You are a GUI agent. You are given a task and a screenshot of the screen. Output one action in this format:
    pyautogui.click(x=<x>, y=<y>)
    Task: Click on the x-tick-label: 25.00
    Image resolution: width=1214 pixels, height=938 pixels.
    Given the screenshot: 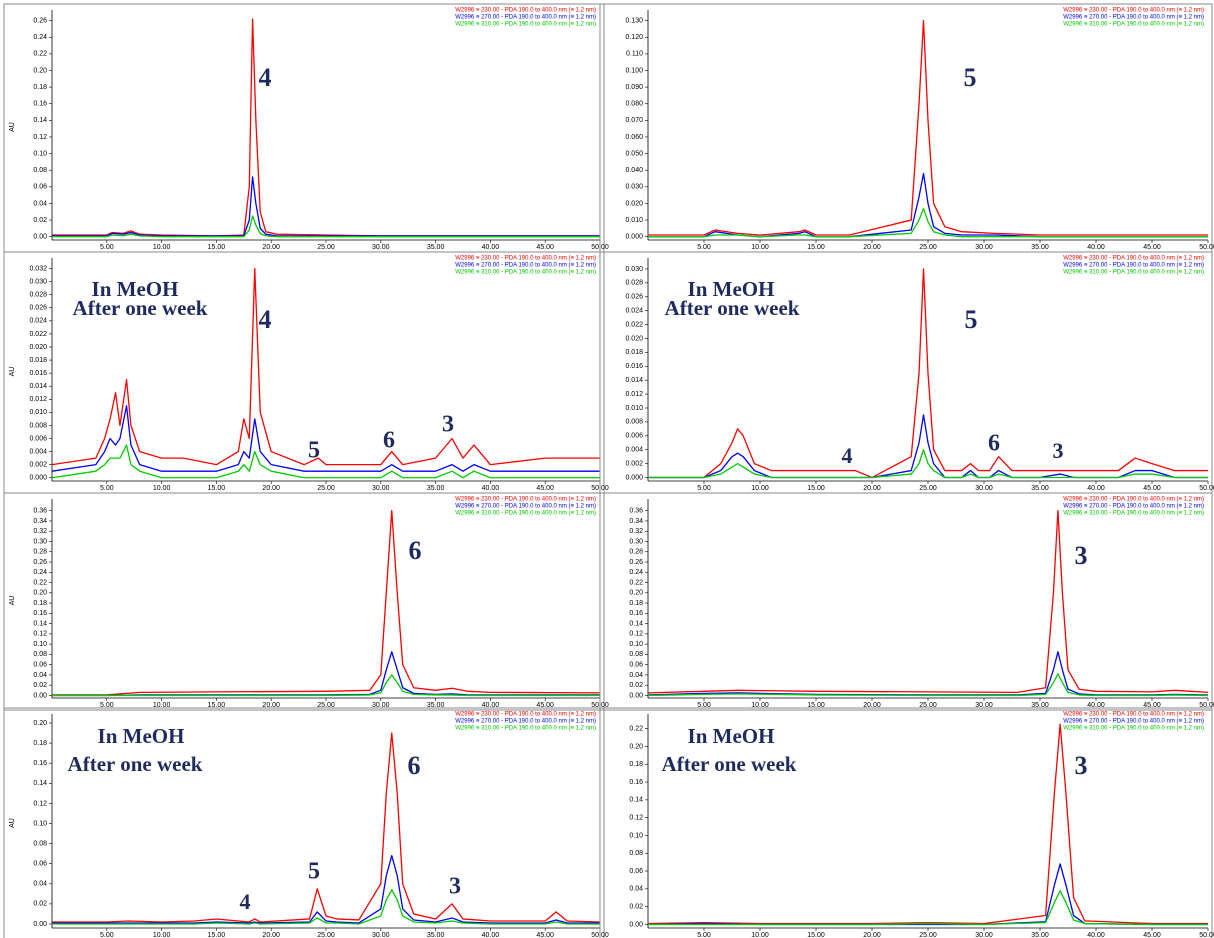 What is the action you would take?
    pyautogui.click(x=326, y=247)
    